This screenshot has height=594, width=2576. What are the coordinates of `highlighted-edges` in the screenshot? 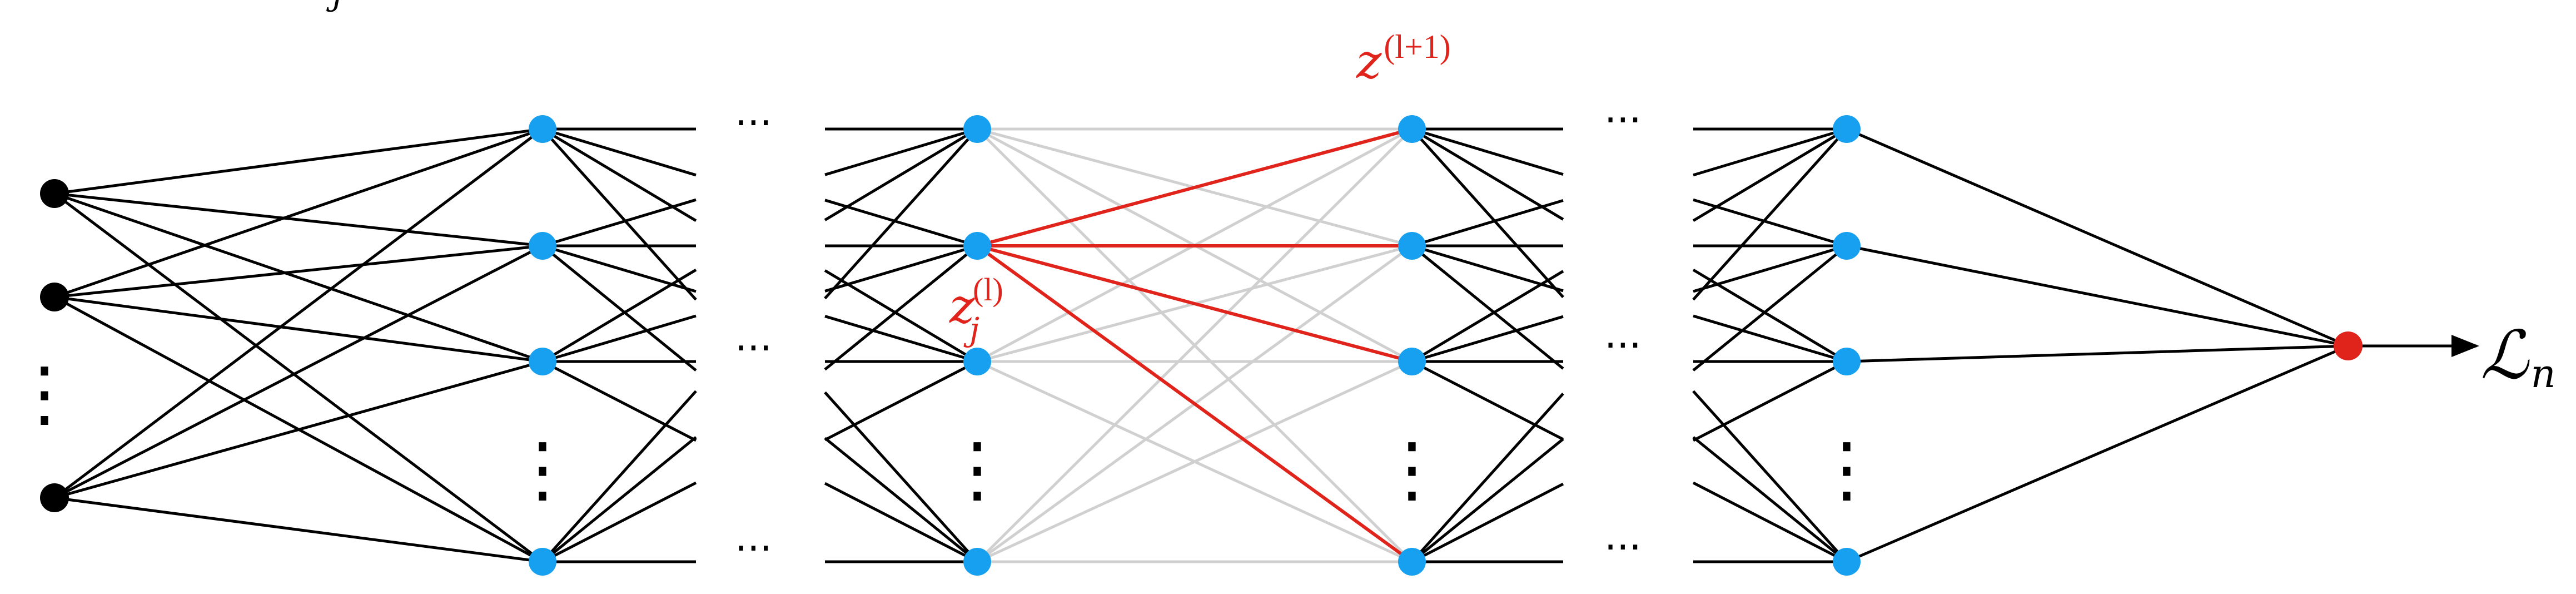 It's located at (1194, 345).